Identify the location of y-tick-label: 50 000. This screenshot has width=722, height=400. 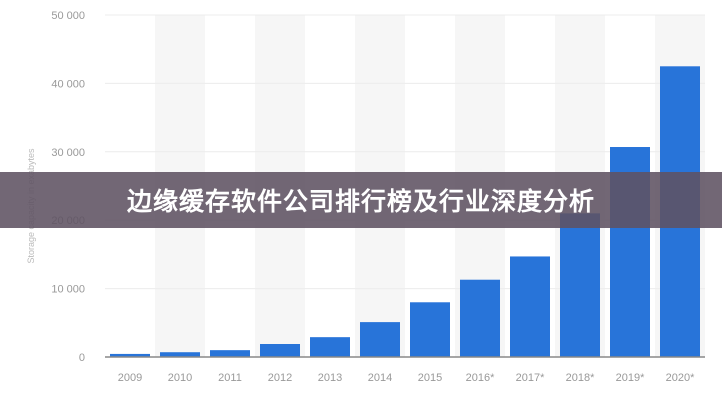
(68, 16).